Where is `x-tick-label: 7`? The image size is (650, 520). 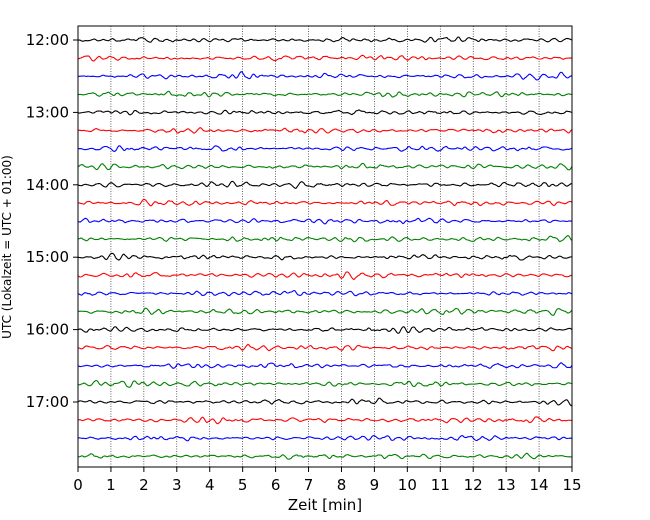 x-tick-label: 7 is located at coordinates (309, 485).